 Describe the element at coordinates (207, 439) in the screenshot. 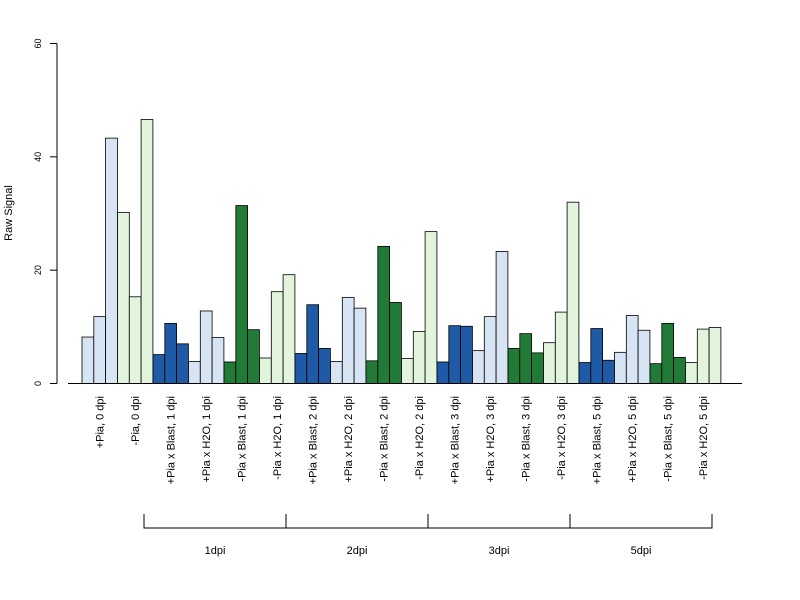

I see `x-tick-label: +Pia x H2O, 1 dpi` at that location.